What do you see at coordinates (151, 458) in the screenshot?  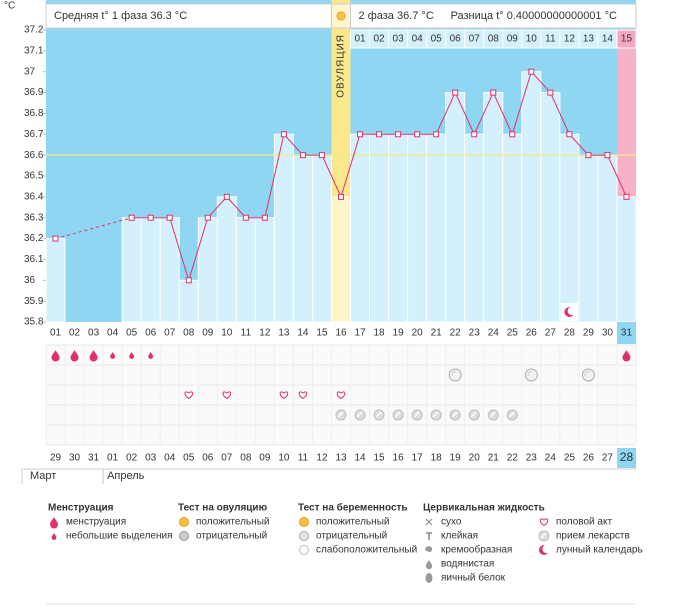 I see `date-label: 03` at bounding box center [151, 458].